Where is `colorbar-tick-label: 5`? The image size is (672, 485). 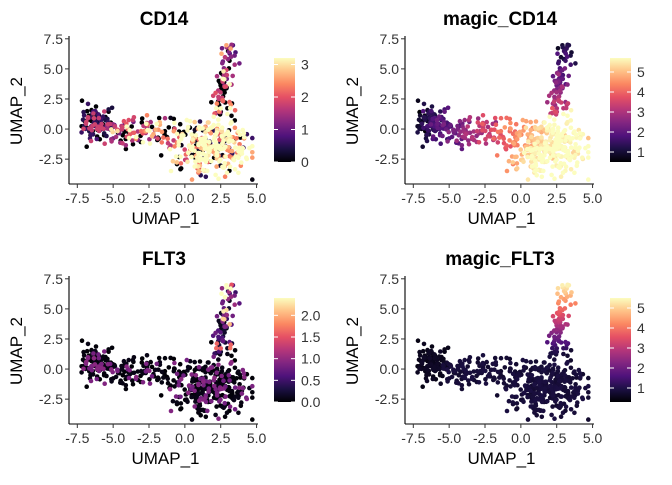
colorbar-tick-label: 5 is located at coordinates (641, 72).